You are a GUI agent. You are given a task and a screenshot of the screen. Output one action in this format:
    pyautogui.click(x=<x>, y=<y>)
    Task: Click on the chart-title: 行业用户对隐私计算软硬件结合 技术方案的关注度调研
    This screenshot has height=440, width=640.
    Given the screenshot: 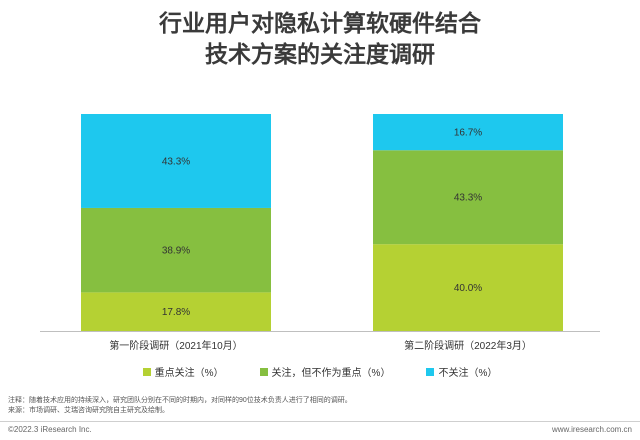 What is the action you would take?
    pyautogui.click(x=320, y=39)
    